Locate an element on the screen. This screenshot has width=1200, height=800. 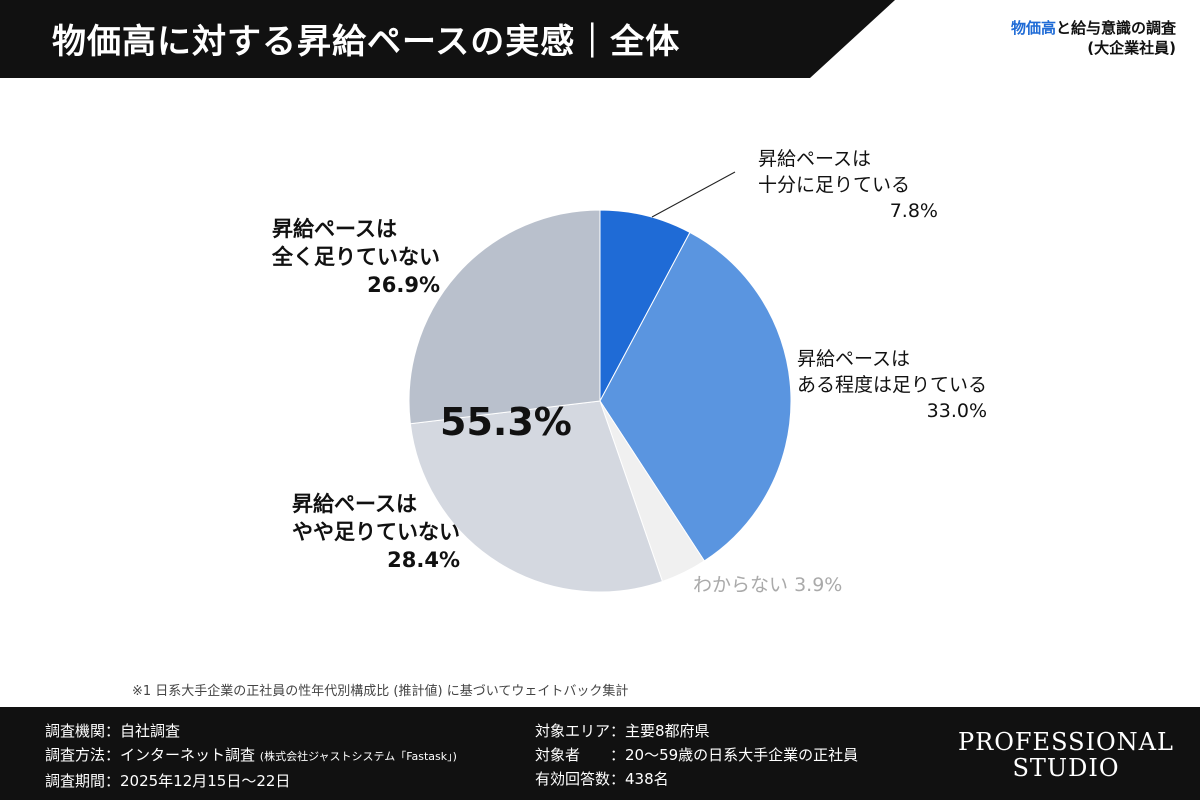
value-label: 7.8% is located at coordinates (913, 211).